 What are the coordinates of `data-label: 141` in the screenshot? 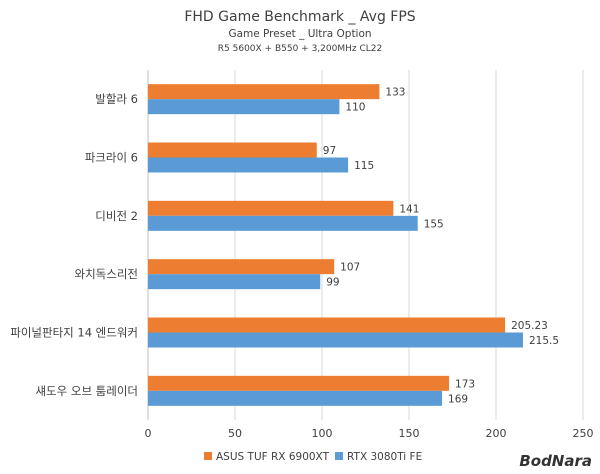 It's located at (409, 209).